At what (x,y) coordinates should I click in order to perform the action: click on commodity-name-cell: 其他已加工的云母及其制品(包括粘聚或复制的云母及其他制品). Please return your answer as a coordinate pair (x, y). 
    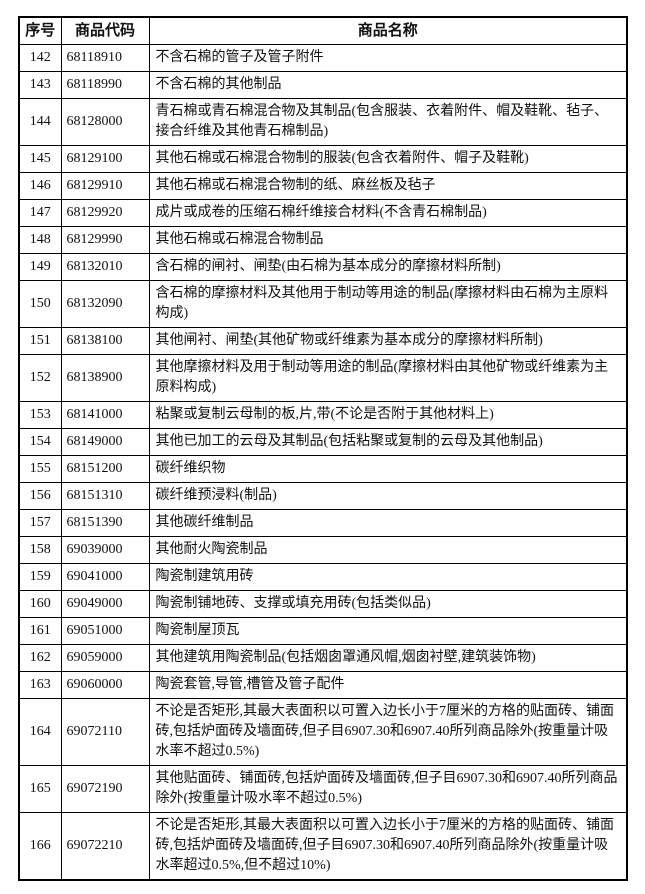
    Looking at the image, I should click on (388, 442).